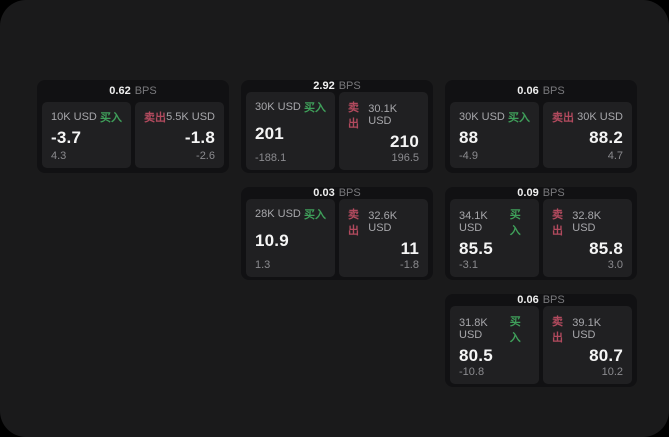  What do you see at coordinates (405, 158) in the screenshot?
I see `sell-delta: 196.5` at bounding box center [405, 158].